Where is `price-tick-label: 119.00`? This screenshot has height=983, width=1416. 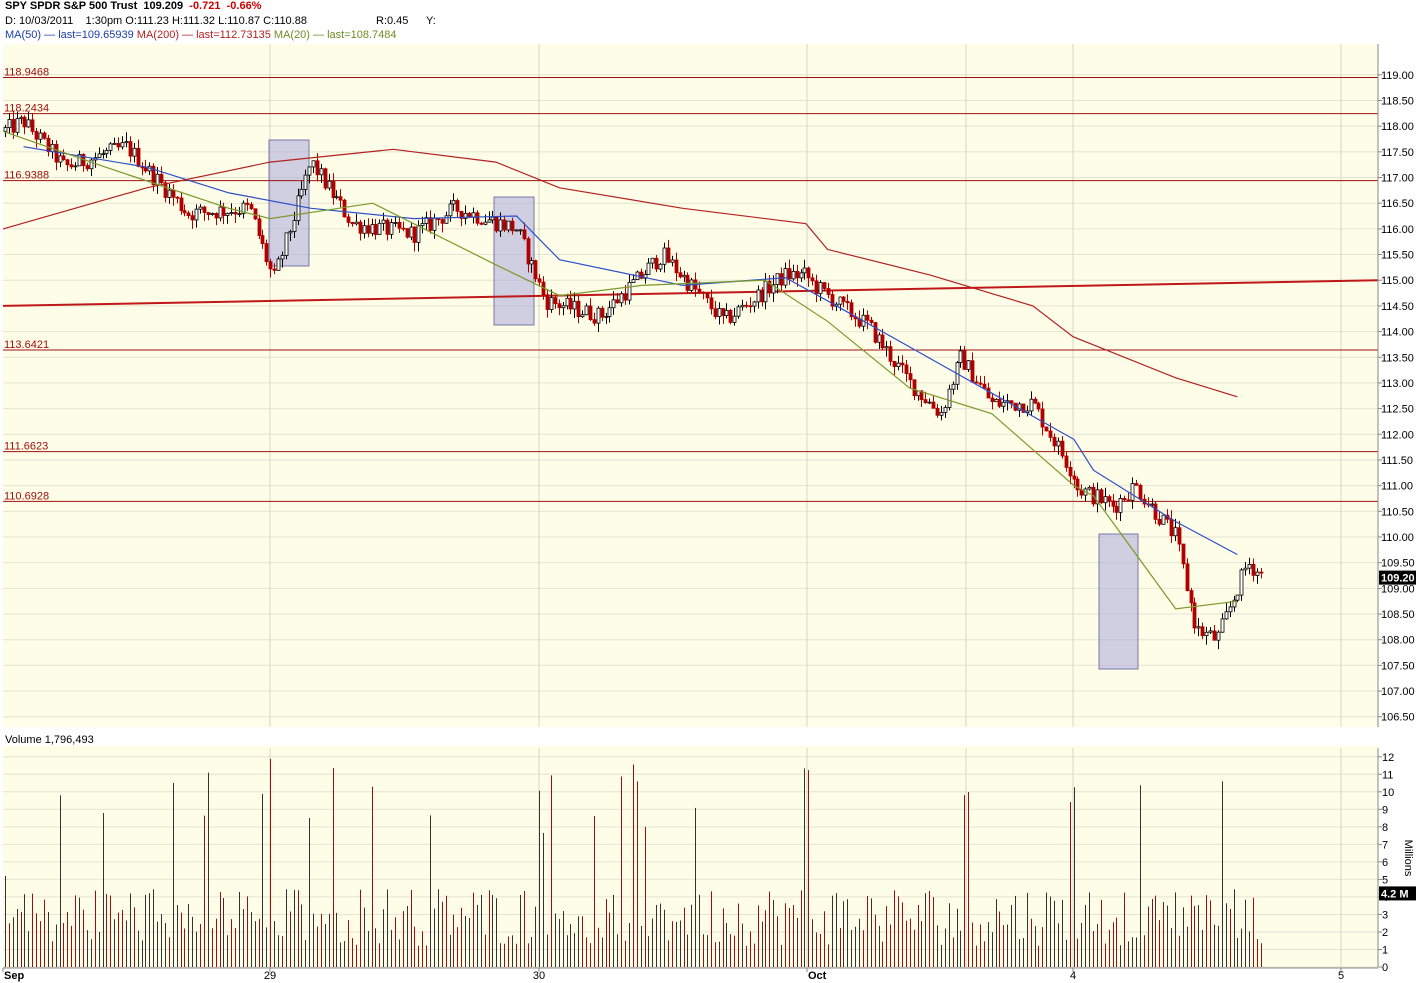
price-tick-label: 119.00 is located at coordinates (1397, 76).